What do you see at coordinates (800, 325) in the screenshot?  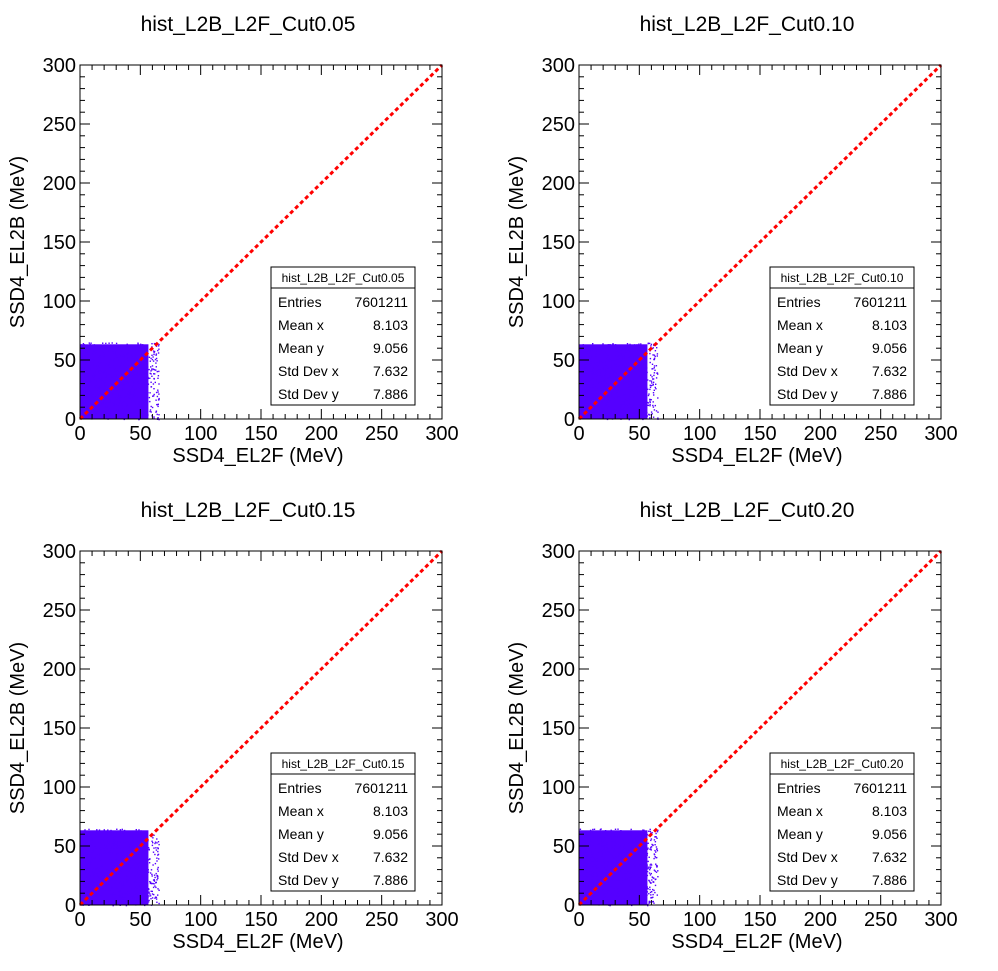 I see `stats-row-label: Mean x` at bounding box center [800, 325].